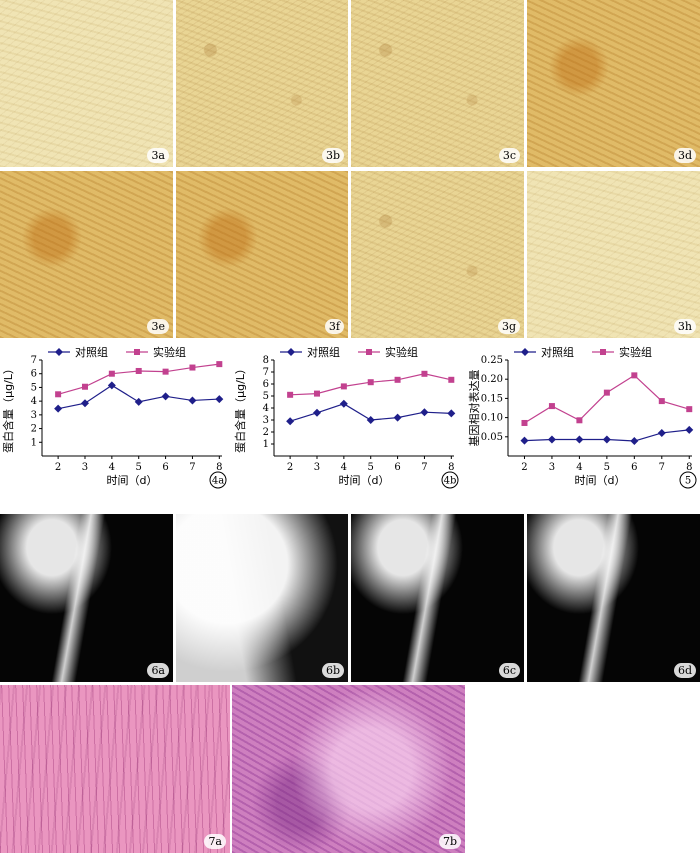 Image resolution: width=700 pixels, height=853 pixels. Describe the element at coordinates (684, 670) in the screenshot. I see `panel-label: 6d` at that location.